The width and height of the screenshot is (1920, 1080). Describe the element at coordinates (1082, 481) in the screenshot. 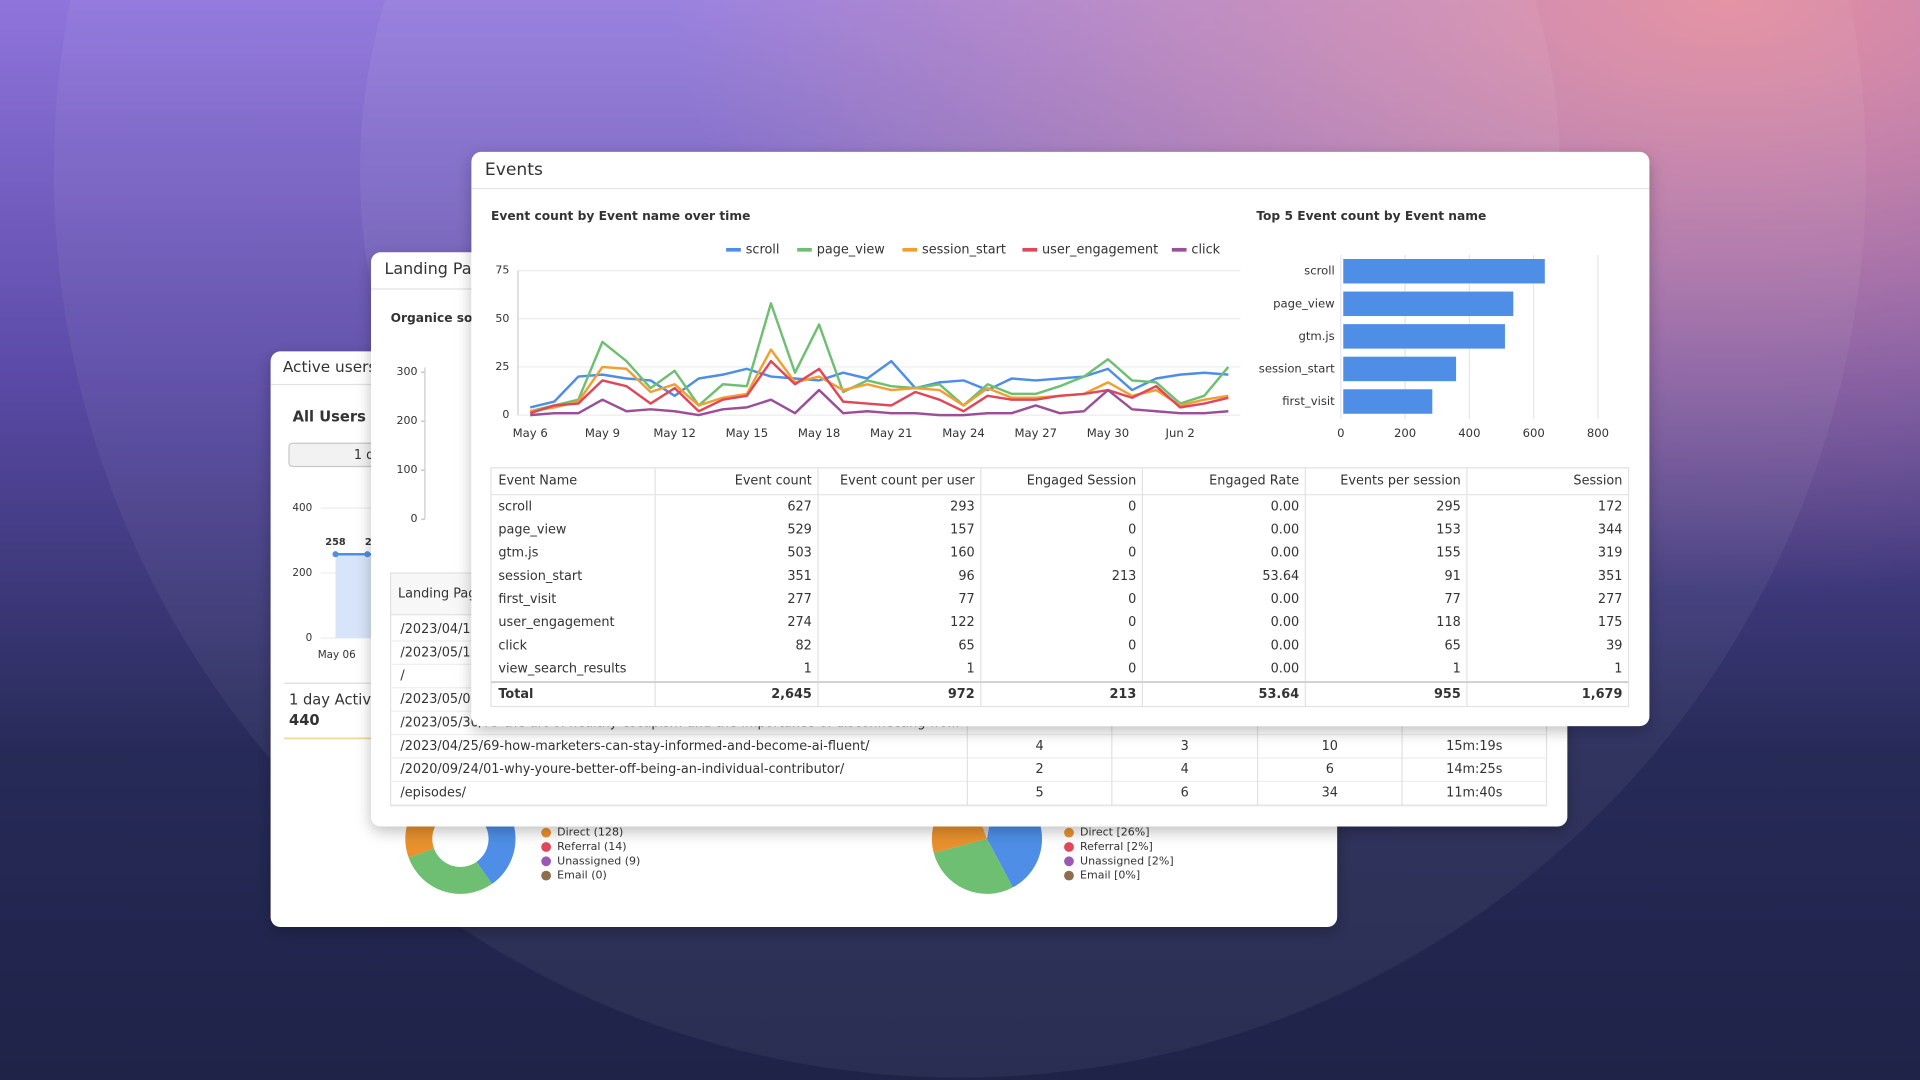

I see `table-cell: Engaged Session` at that location.